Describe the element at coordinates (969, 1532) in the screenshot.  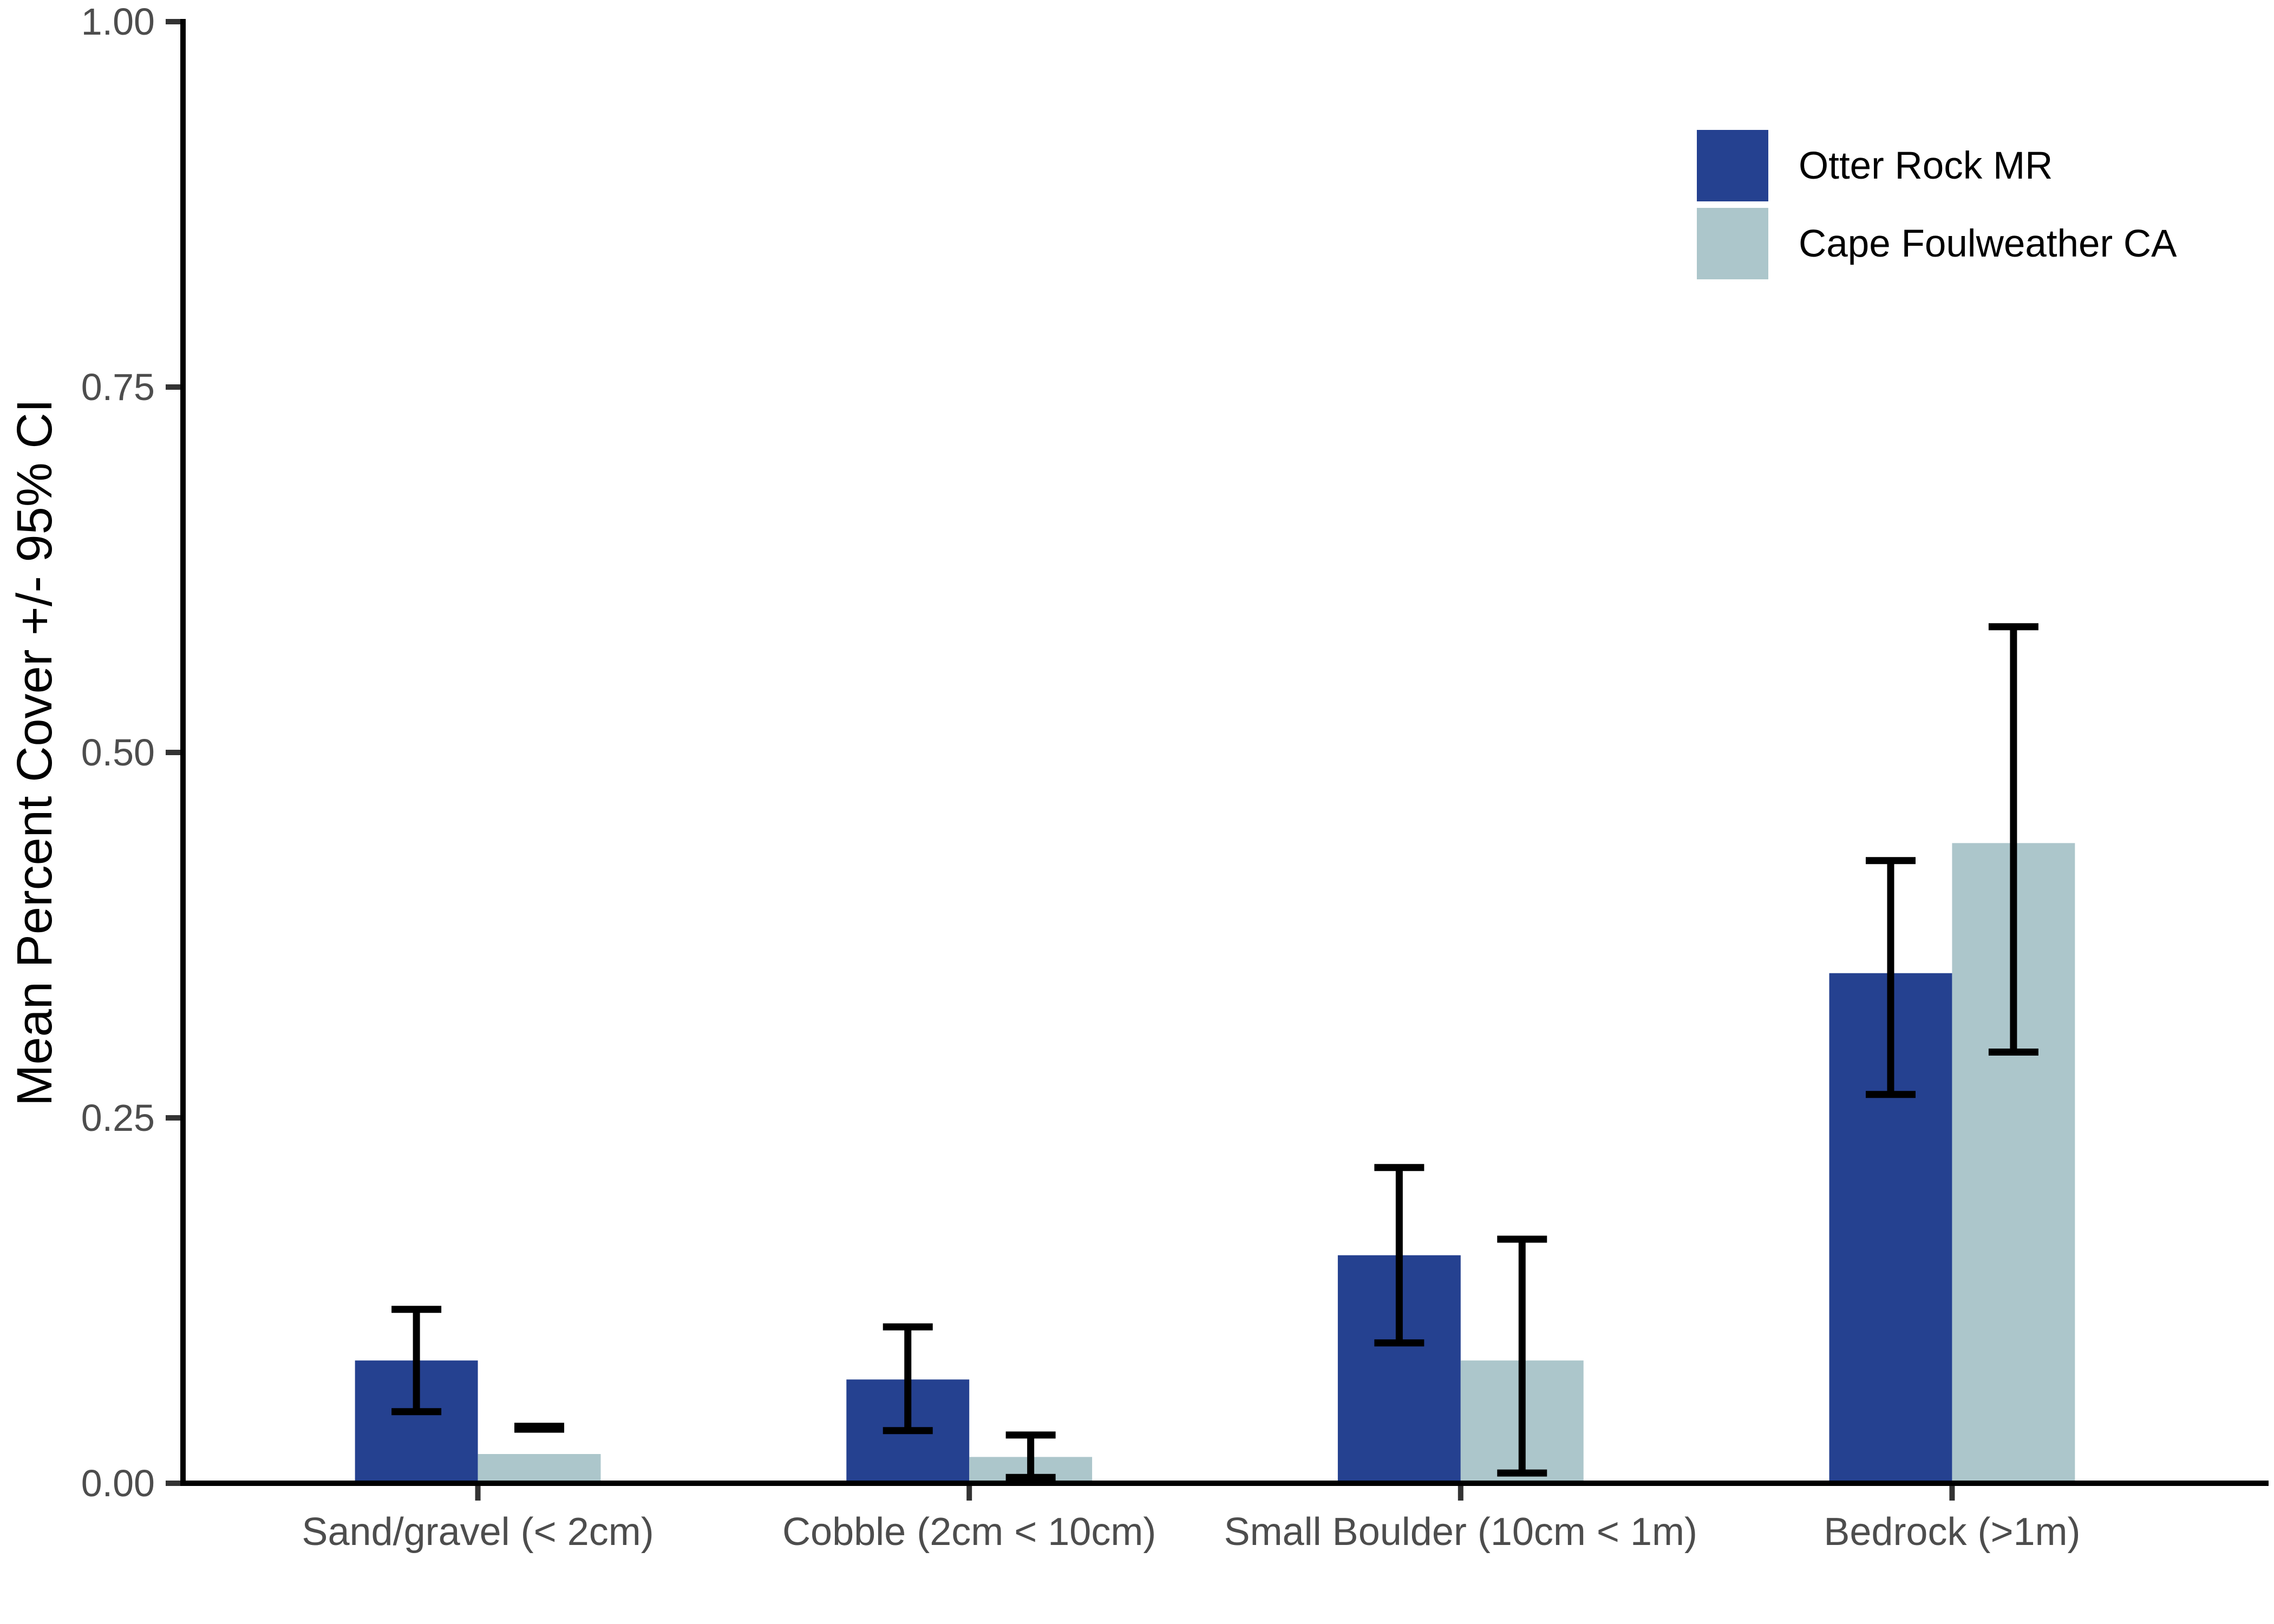
I see `x-category-label: Cobble (2cm < 10cm)` at that location.